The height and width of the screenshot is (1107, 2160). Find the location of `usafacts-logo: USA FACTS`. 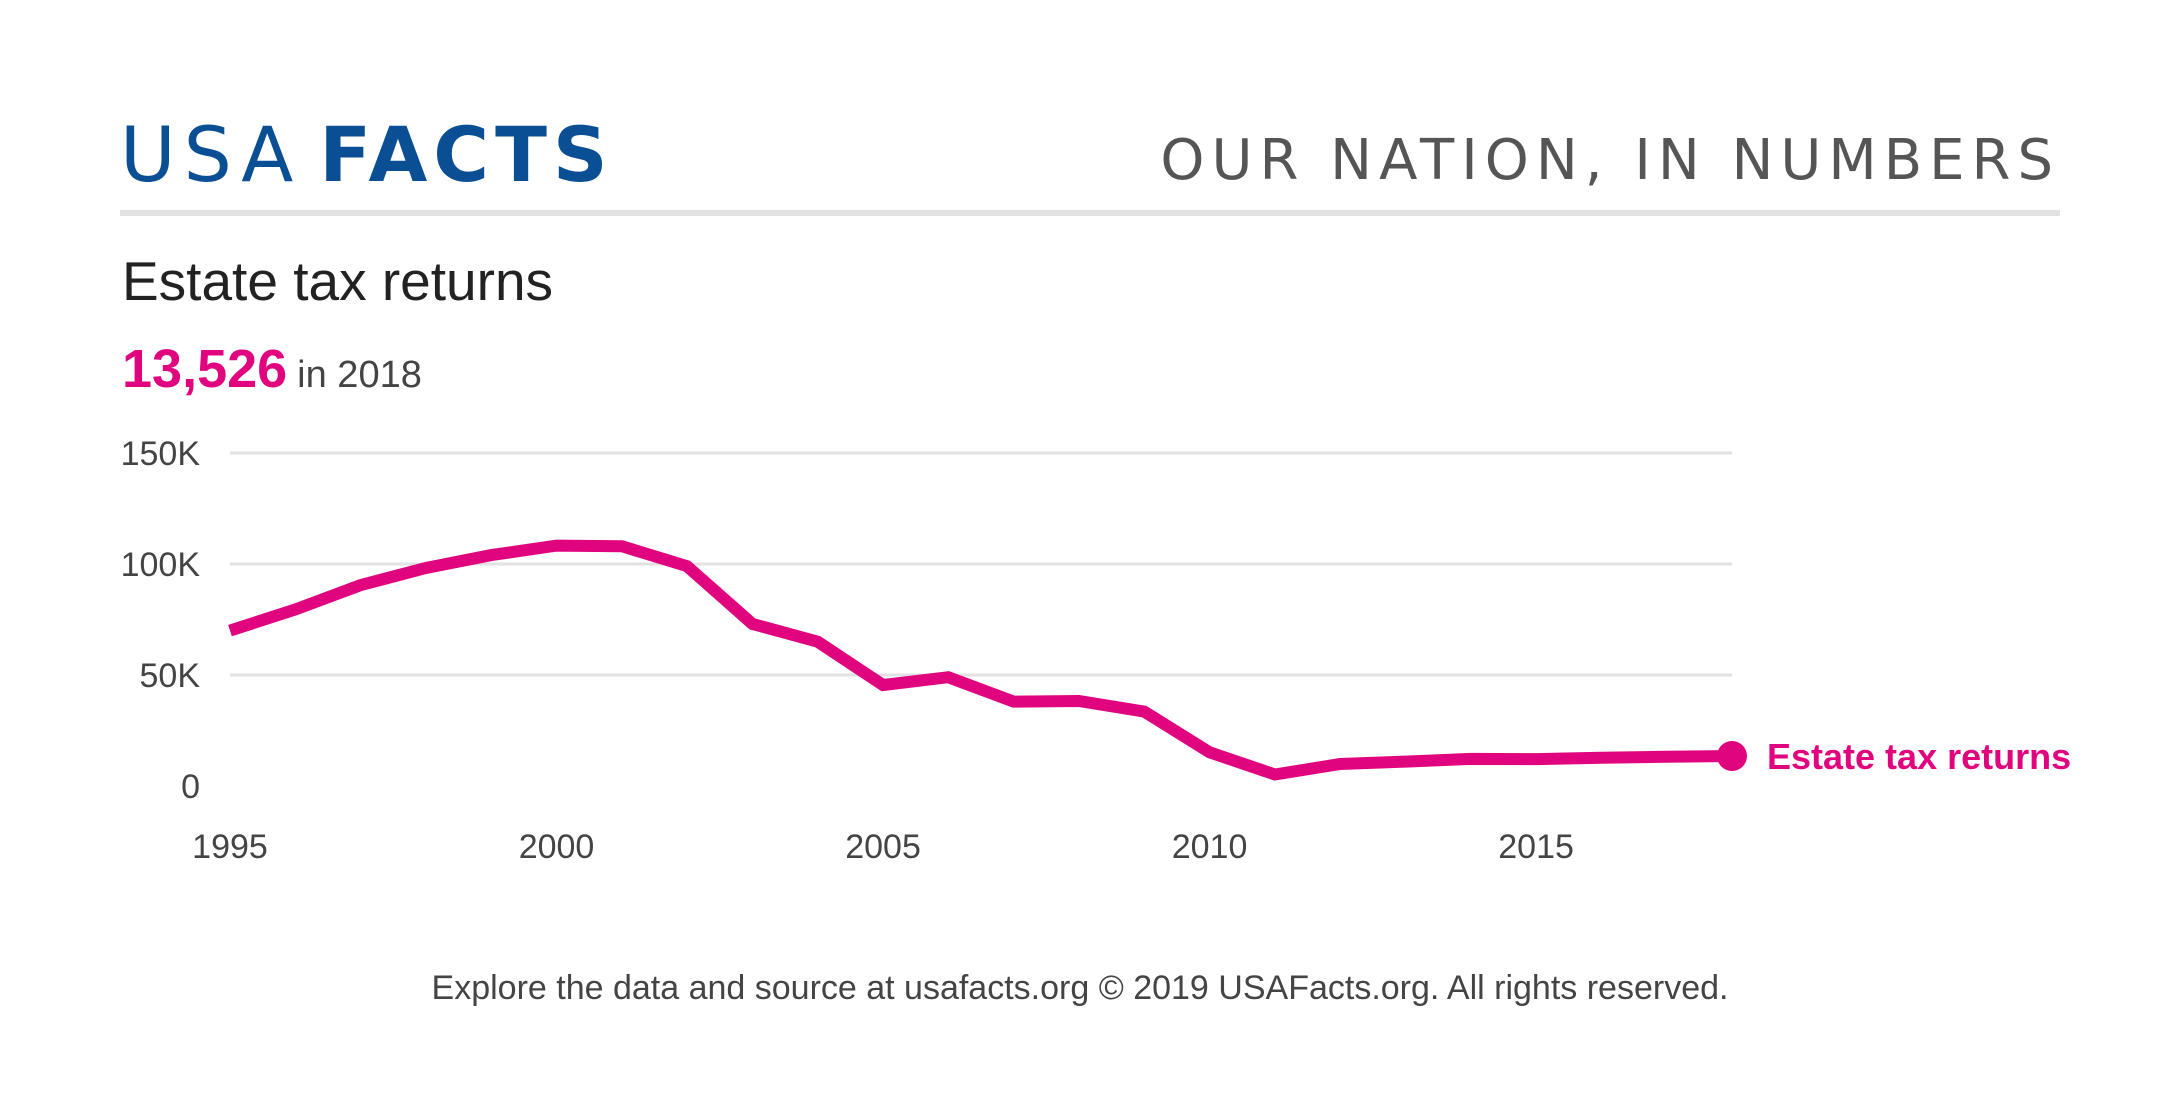

usafacts-logo: USA FACTS is located at coordinates (367, 155).